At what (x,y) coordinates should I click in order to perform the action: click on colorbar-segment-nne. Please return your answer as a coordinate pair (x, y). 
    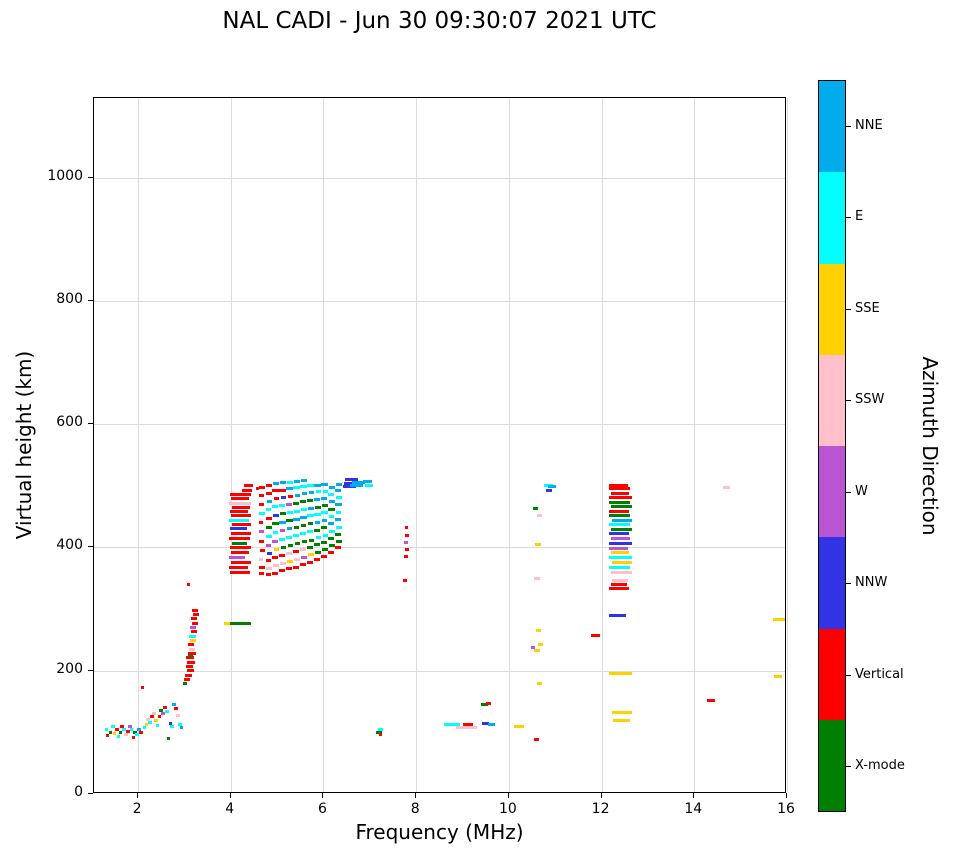
    Looking at the image, I should click on (832, 127).